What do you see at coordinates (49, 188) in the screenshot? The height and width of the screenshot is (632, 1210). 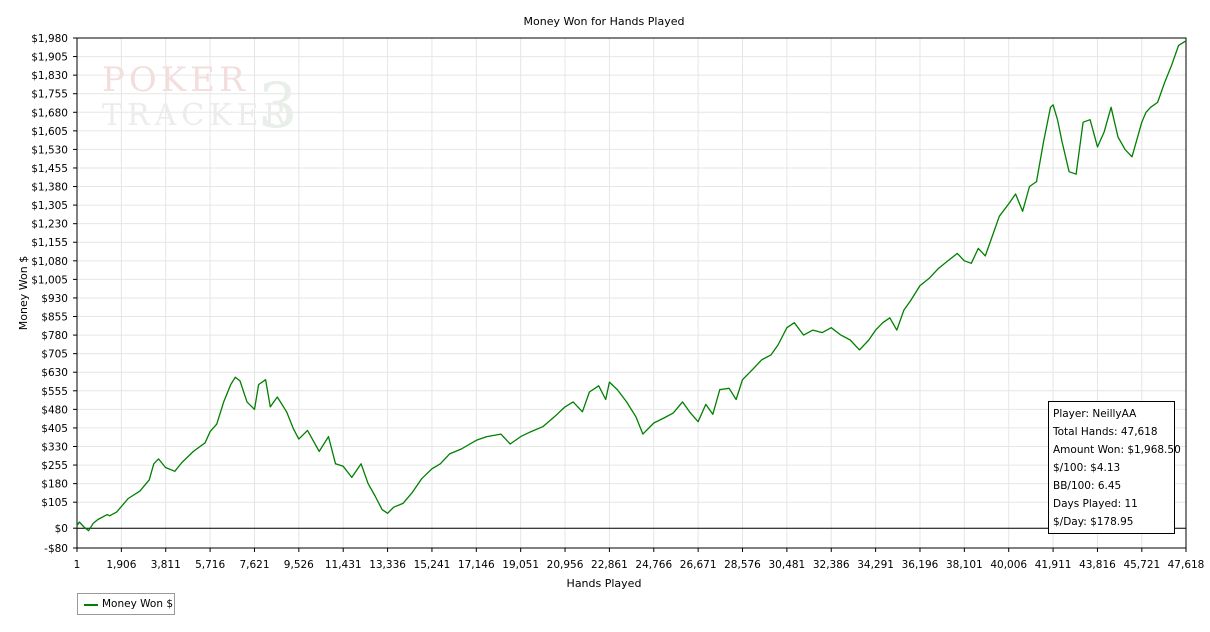 I see `y-tick-label: $1,380` at bounding box center [49, 188].